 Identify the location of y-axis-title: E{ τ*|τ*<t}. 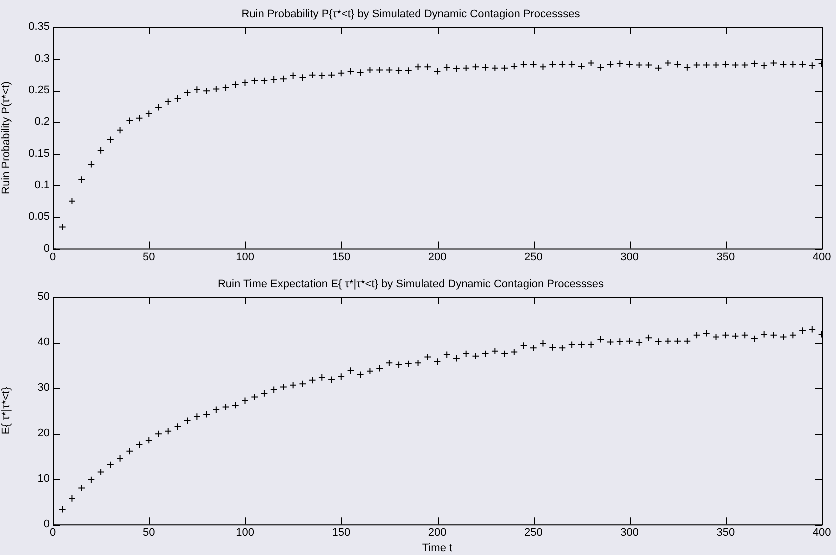
(6, 410).